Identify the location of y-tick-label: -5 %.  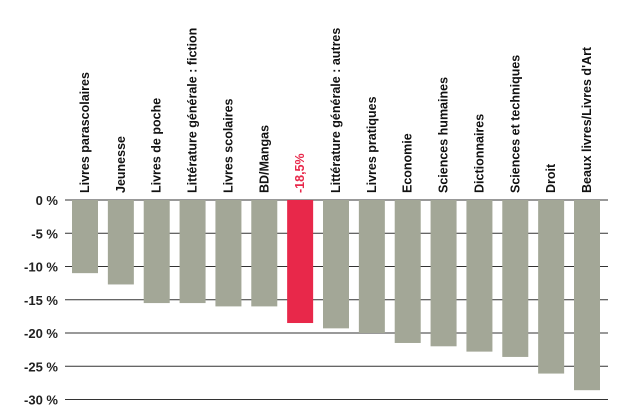
(44, 233).